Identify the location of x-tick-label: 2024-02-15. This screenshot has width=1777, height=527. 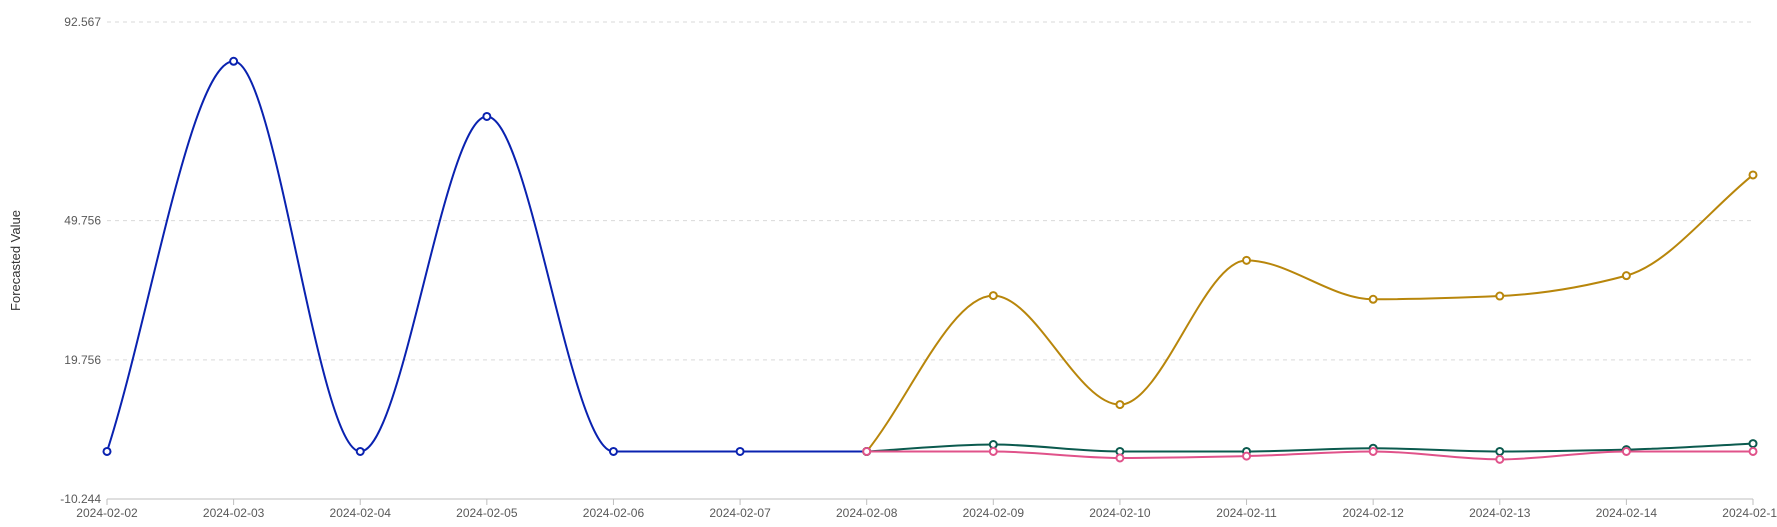
(1749, 513).